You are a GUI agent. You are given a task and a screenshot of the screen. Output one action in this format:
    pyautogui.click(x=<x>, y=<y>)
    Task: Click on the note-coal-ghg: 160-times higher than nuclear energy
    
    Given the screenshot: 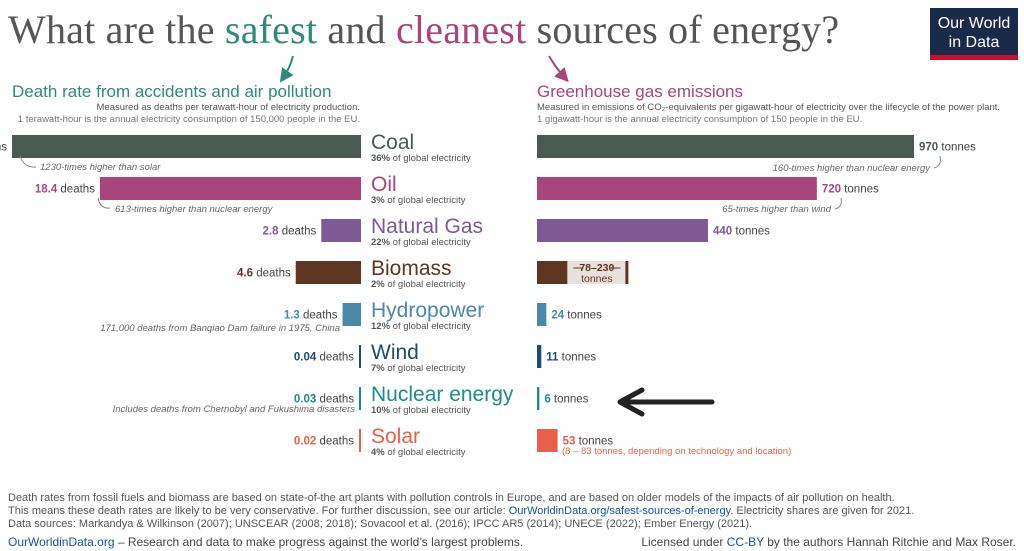 What is the action you would take?
    pyautogui.click(x=852, y=168)
    